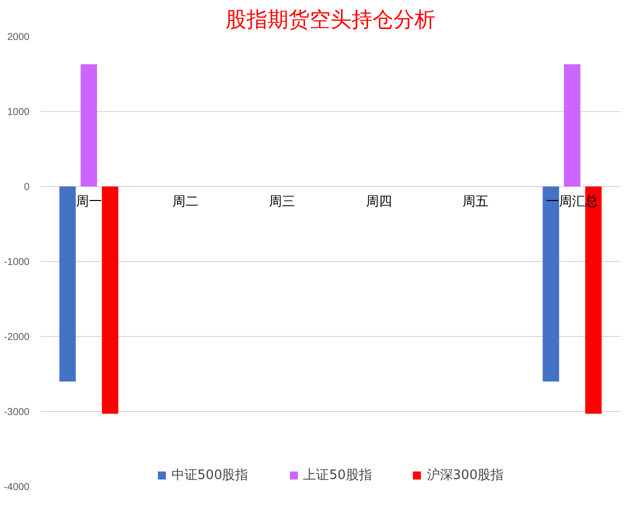 This screenshot has width=640, height=519. What do you see at coordinates (17, 412) in the screenshot?
I see `y-tick-label: -3000` at bounding box center [17, 412].